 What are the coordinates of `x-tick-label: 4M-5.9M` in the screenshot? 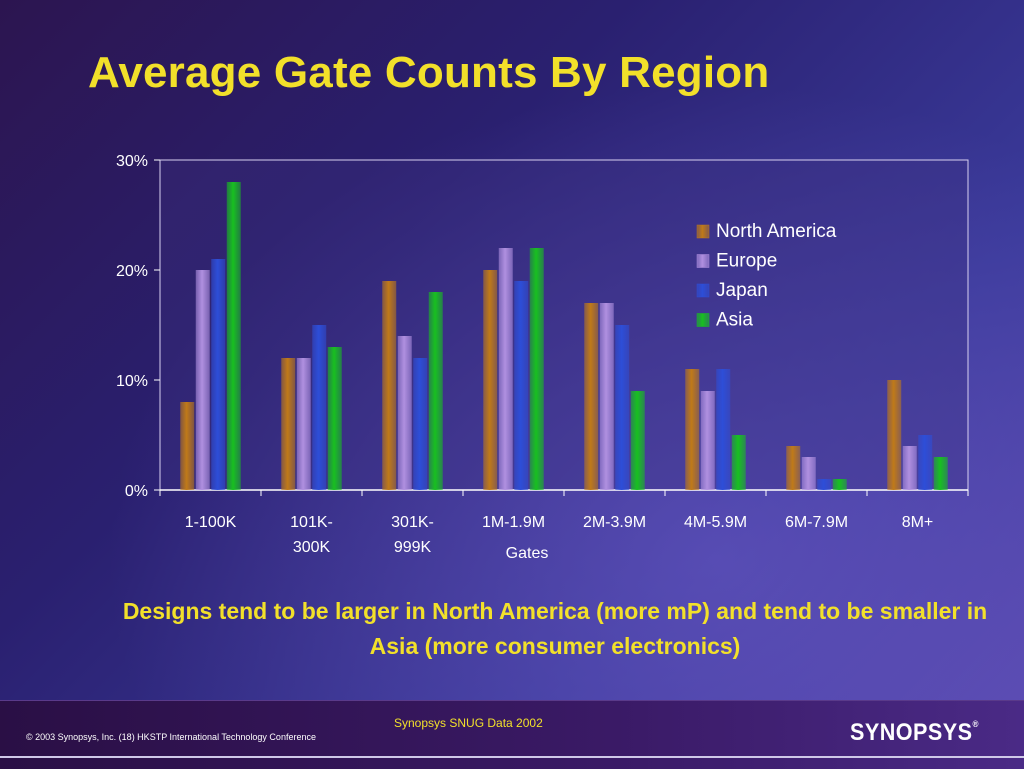 It's located at (715, 522).